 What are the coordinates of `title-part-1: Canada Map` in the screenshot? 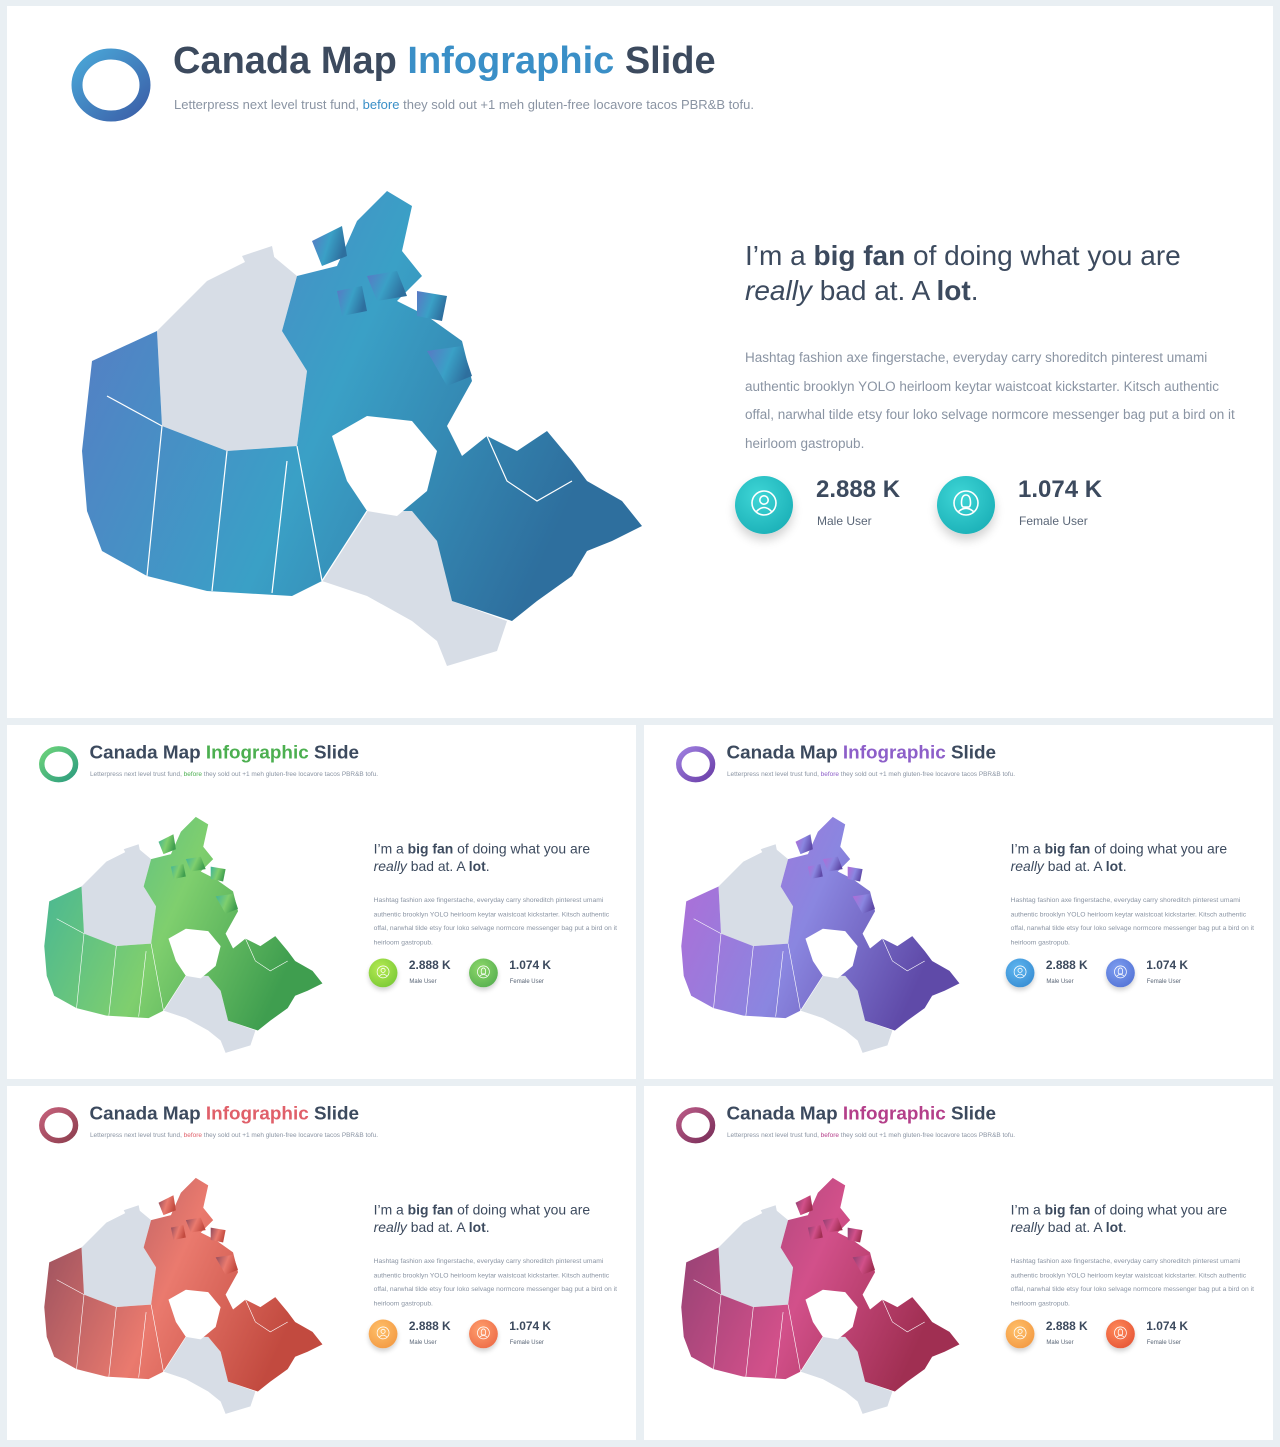 It's located at (290, 61).